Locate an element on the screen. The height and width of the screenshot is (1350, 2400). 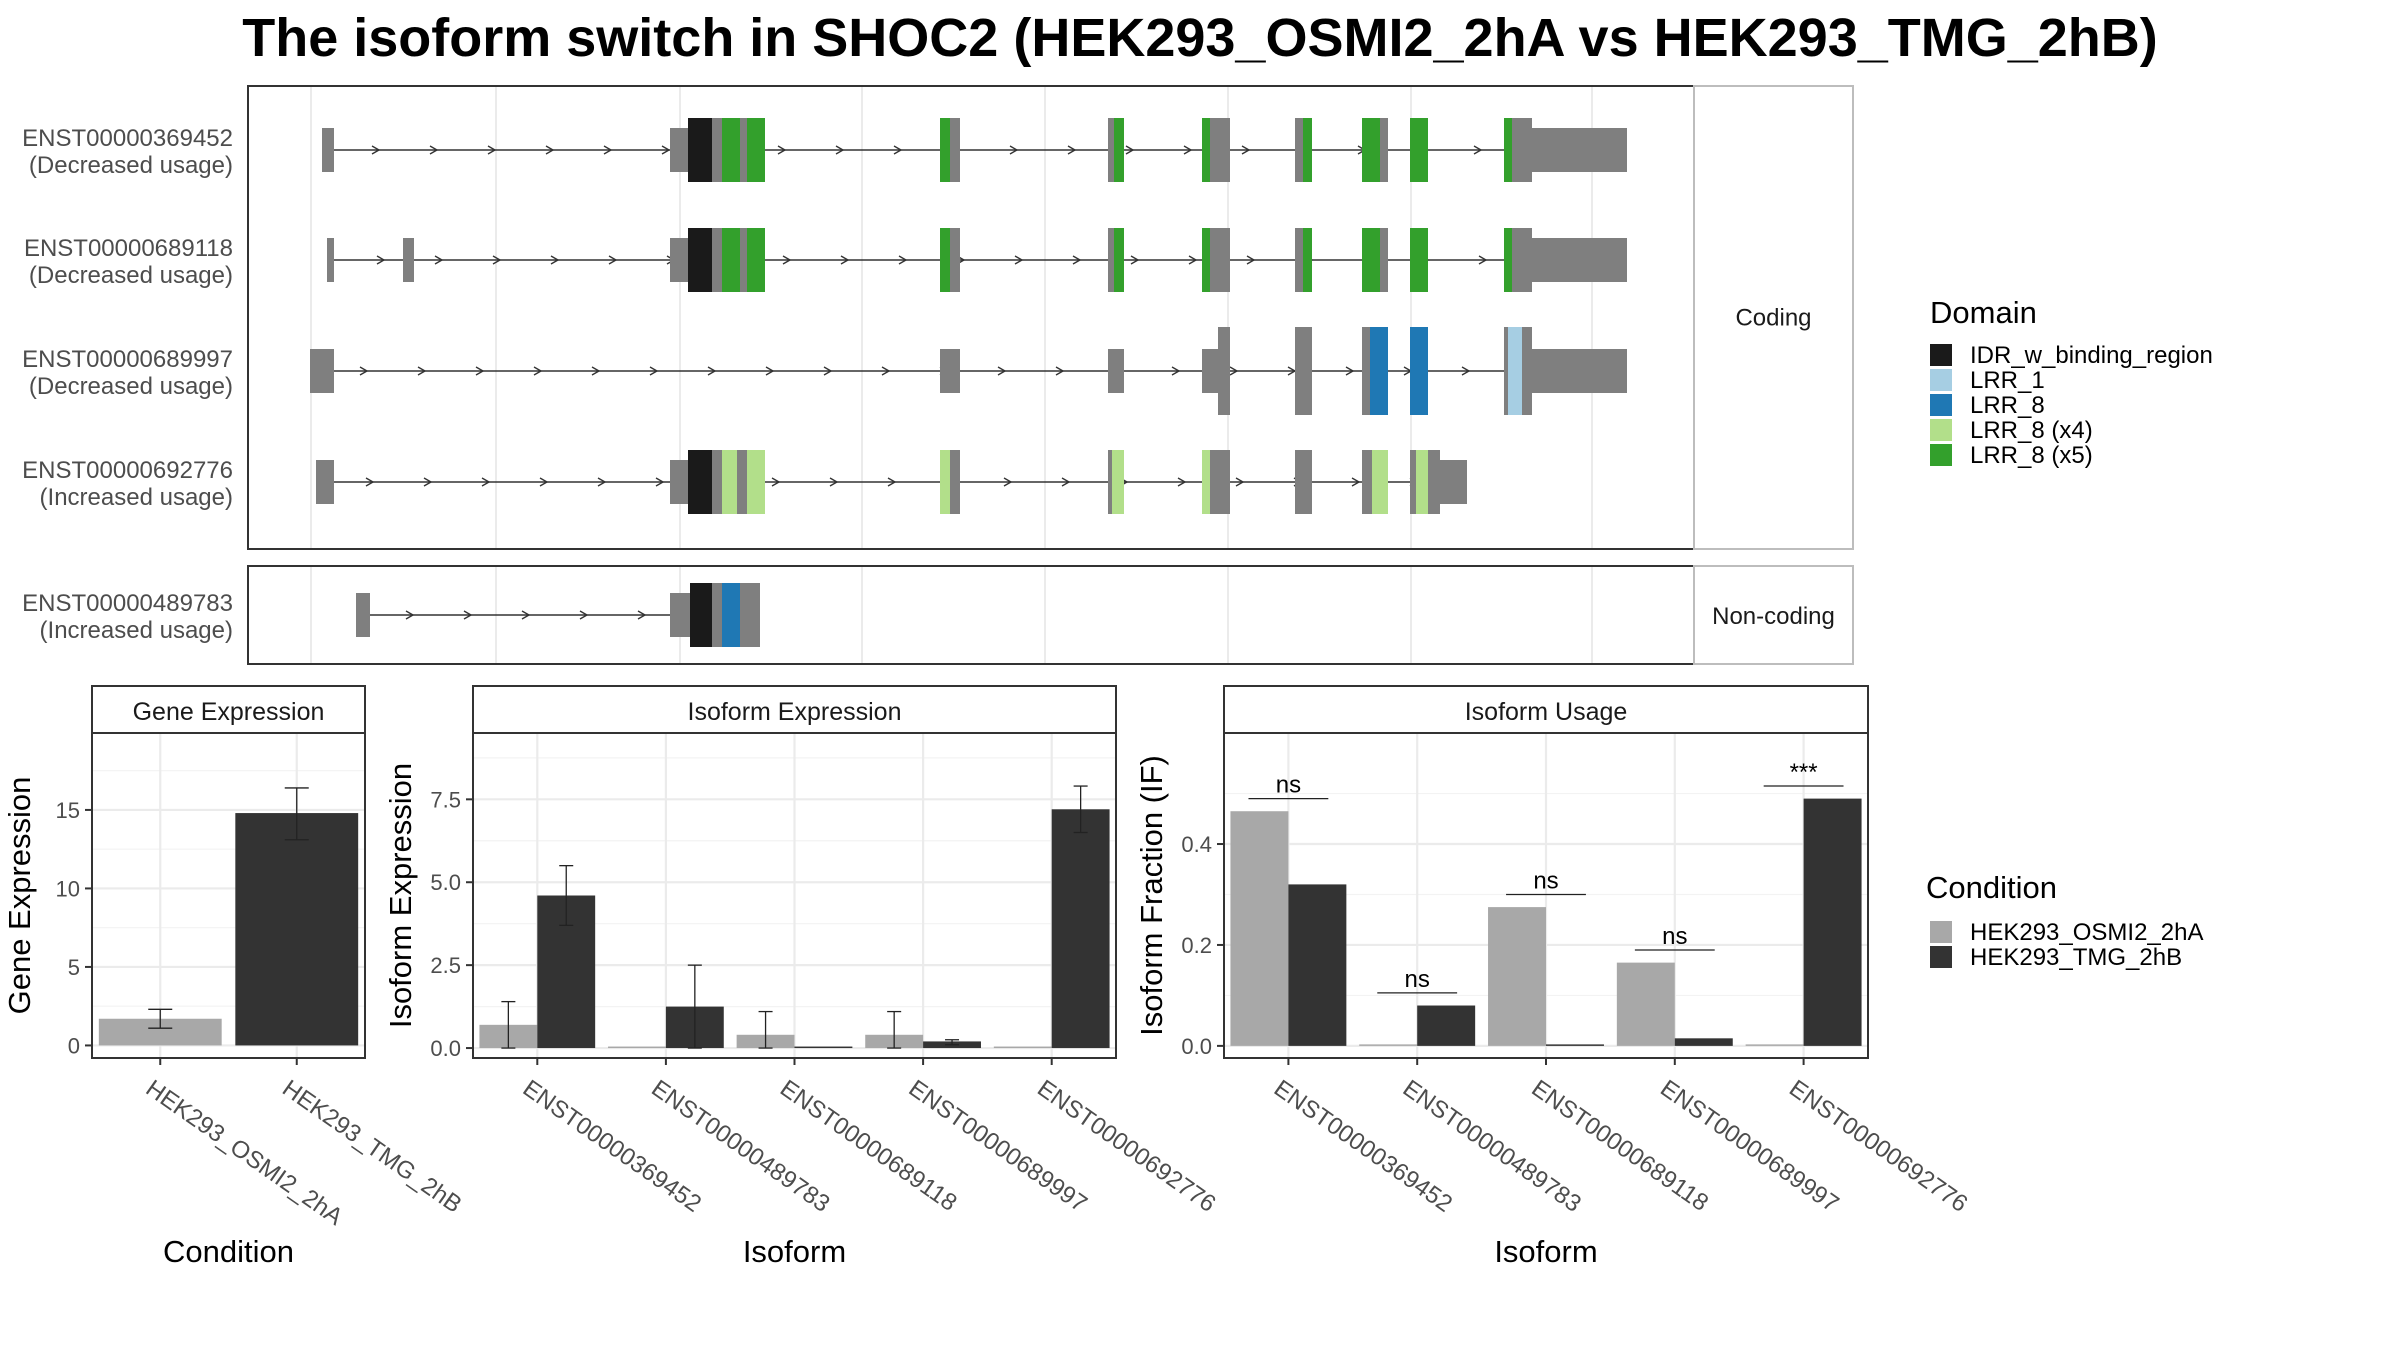
panel-strip is located at coordinates (794, 709).